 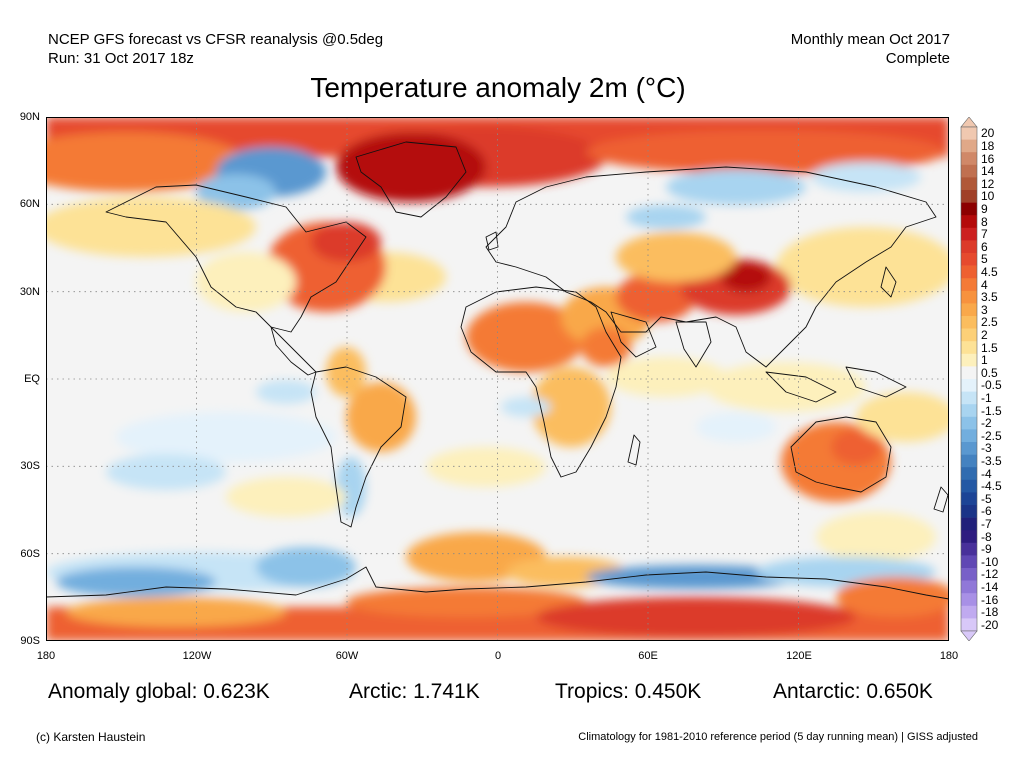 What do you see at coordinates (30, 466) in the screenshot?
I see `lat-label-30s: 30S` at bounding box center [30, 466].